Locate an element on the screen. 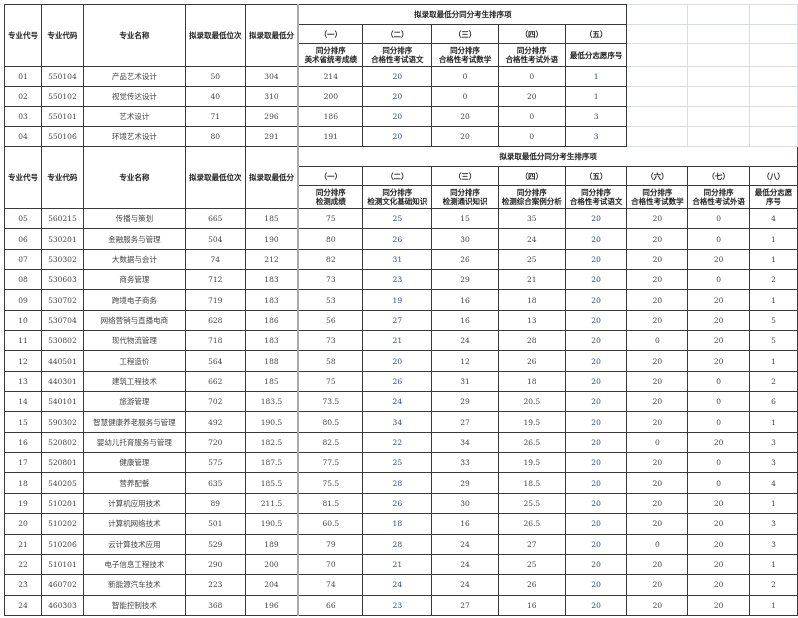 The image size is (798, 618). sort-value-cell: 34 is located at coordinates (397, 422).